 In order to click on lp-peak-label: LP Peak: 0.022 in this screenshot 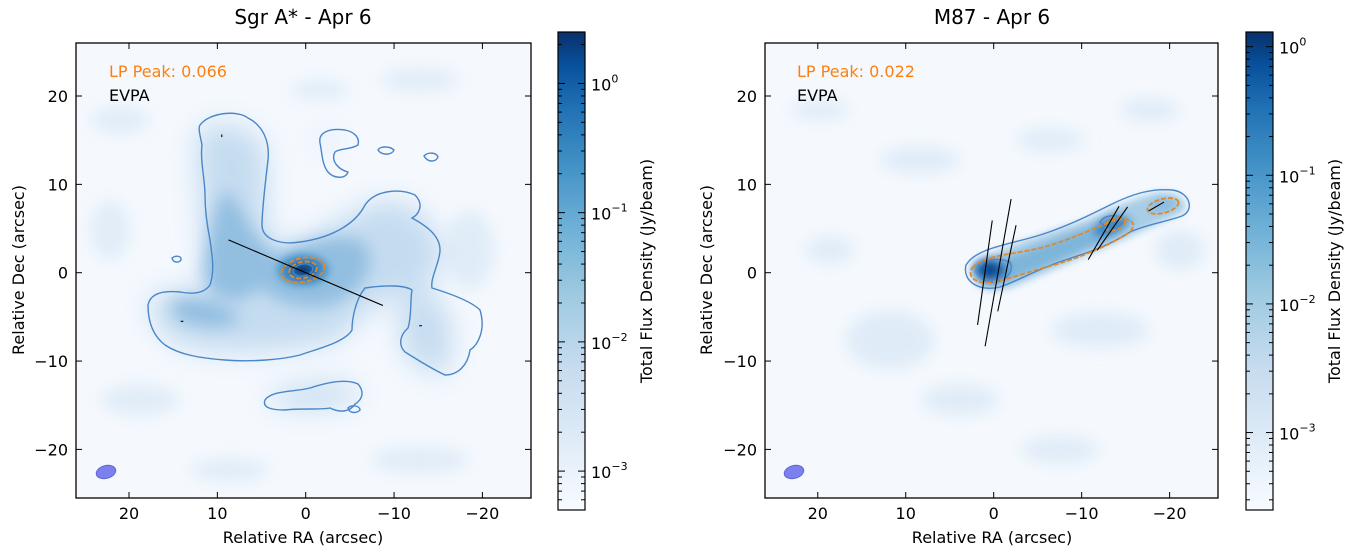, I will do `click(856, 71)`.